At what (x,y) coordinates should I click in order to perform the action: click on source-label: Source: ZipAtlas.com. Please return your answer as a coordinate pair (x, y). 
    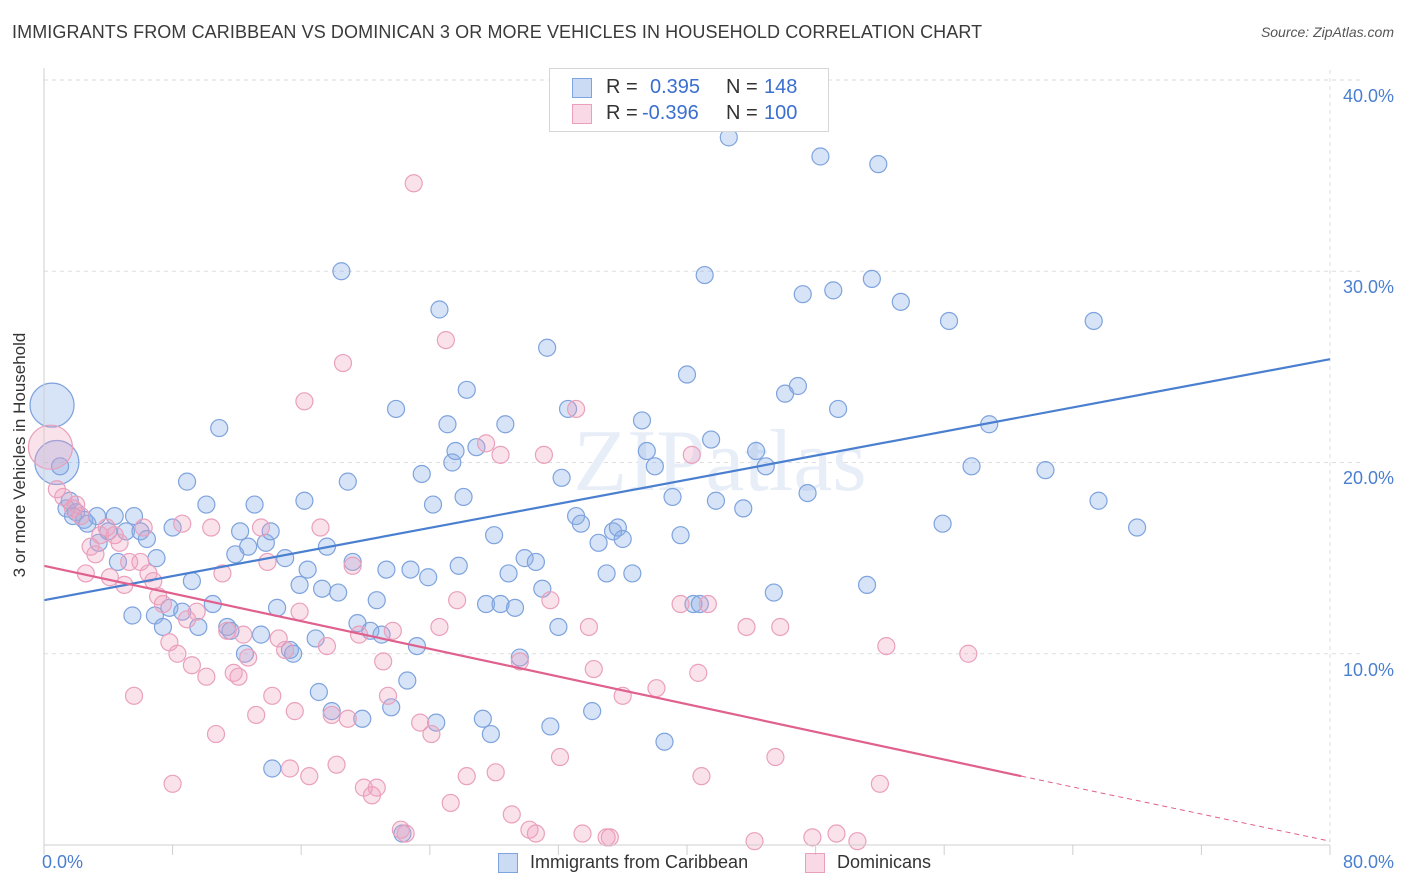
    Looking at the image, I should click on (1327, 32).